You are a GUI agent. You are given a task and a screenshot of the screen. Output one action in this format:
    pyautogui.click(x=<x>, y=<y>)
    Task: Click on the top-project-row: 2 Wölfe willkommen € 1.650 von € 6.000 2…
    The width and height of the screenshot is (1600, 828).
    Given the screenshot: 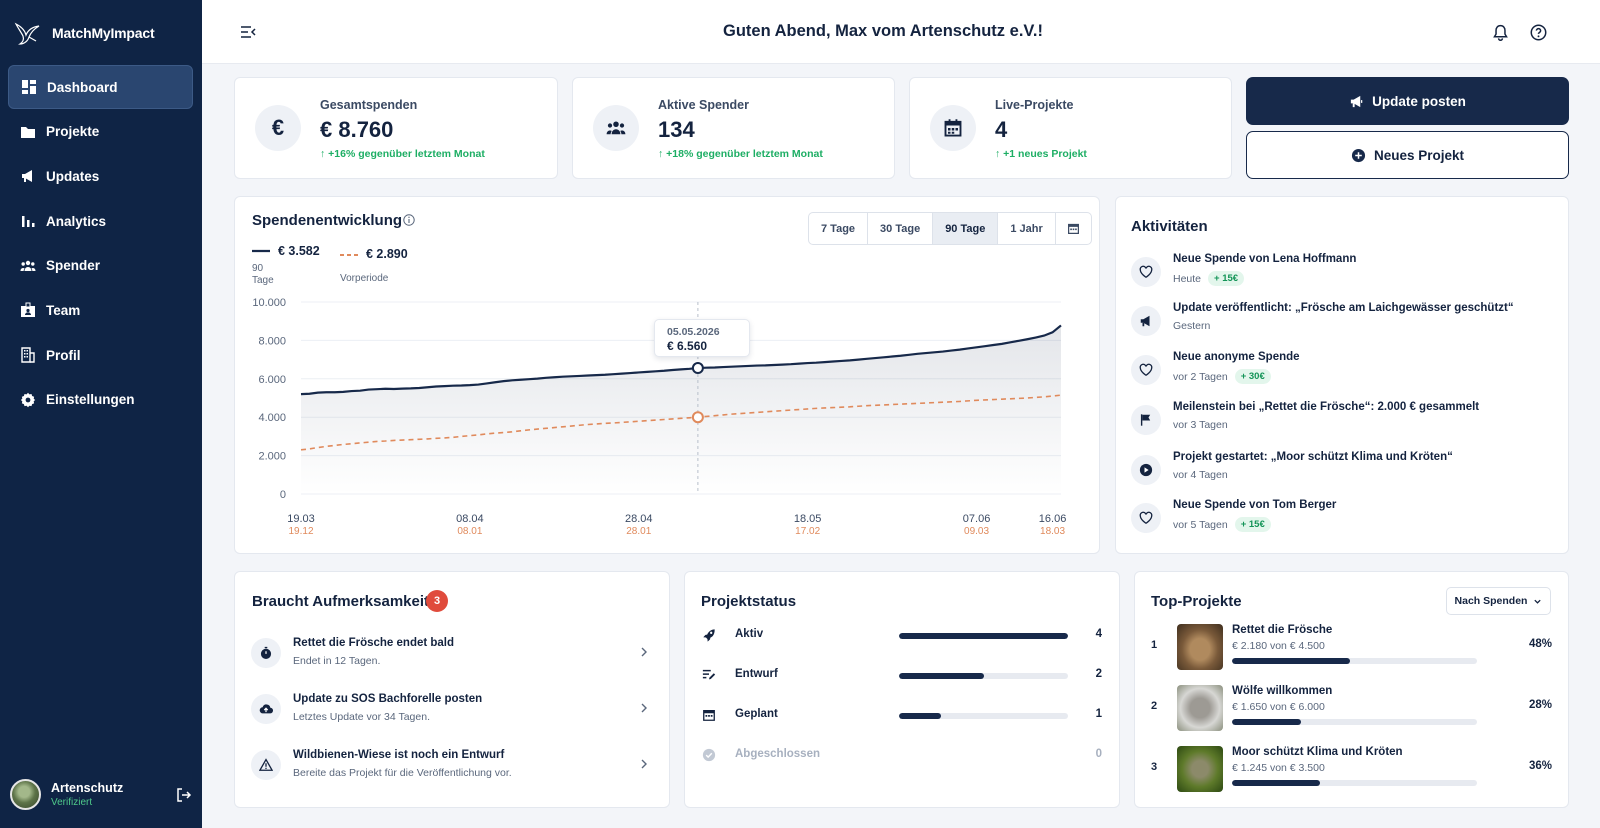 What is the action you would take?
    pyautogui.click(x=1351, y=708)
    